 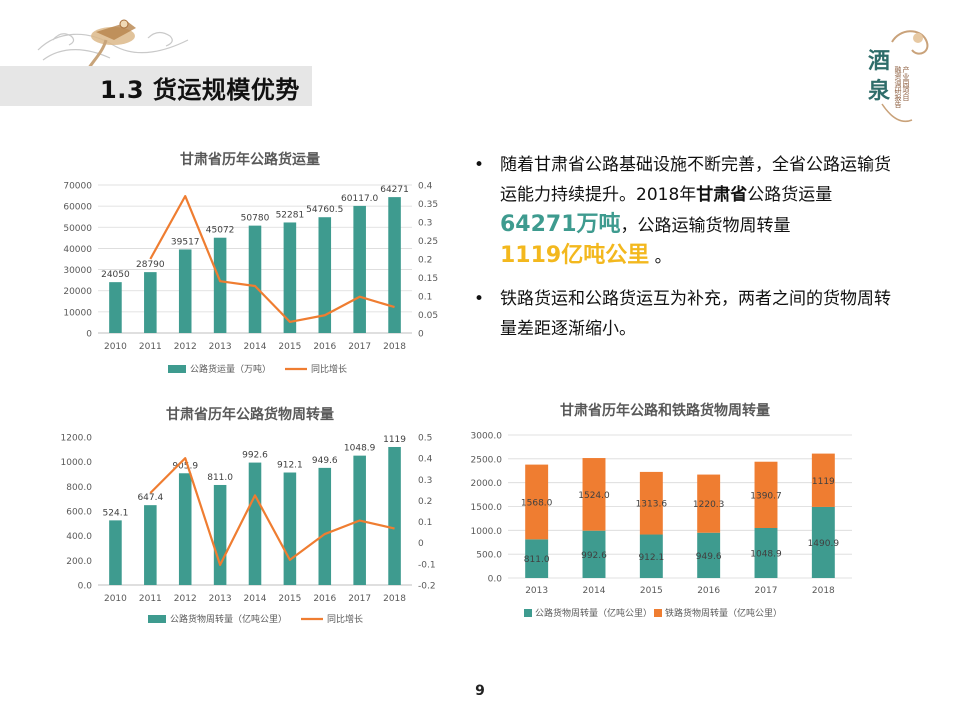 I want to click on highlight-freight-volume: 64271万吨, so click(x=560, y=224).